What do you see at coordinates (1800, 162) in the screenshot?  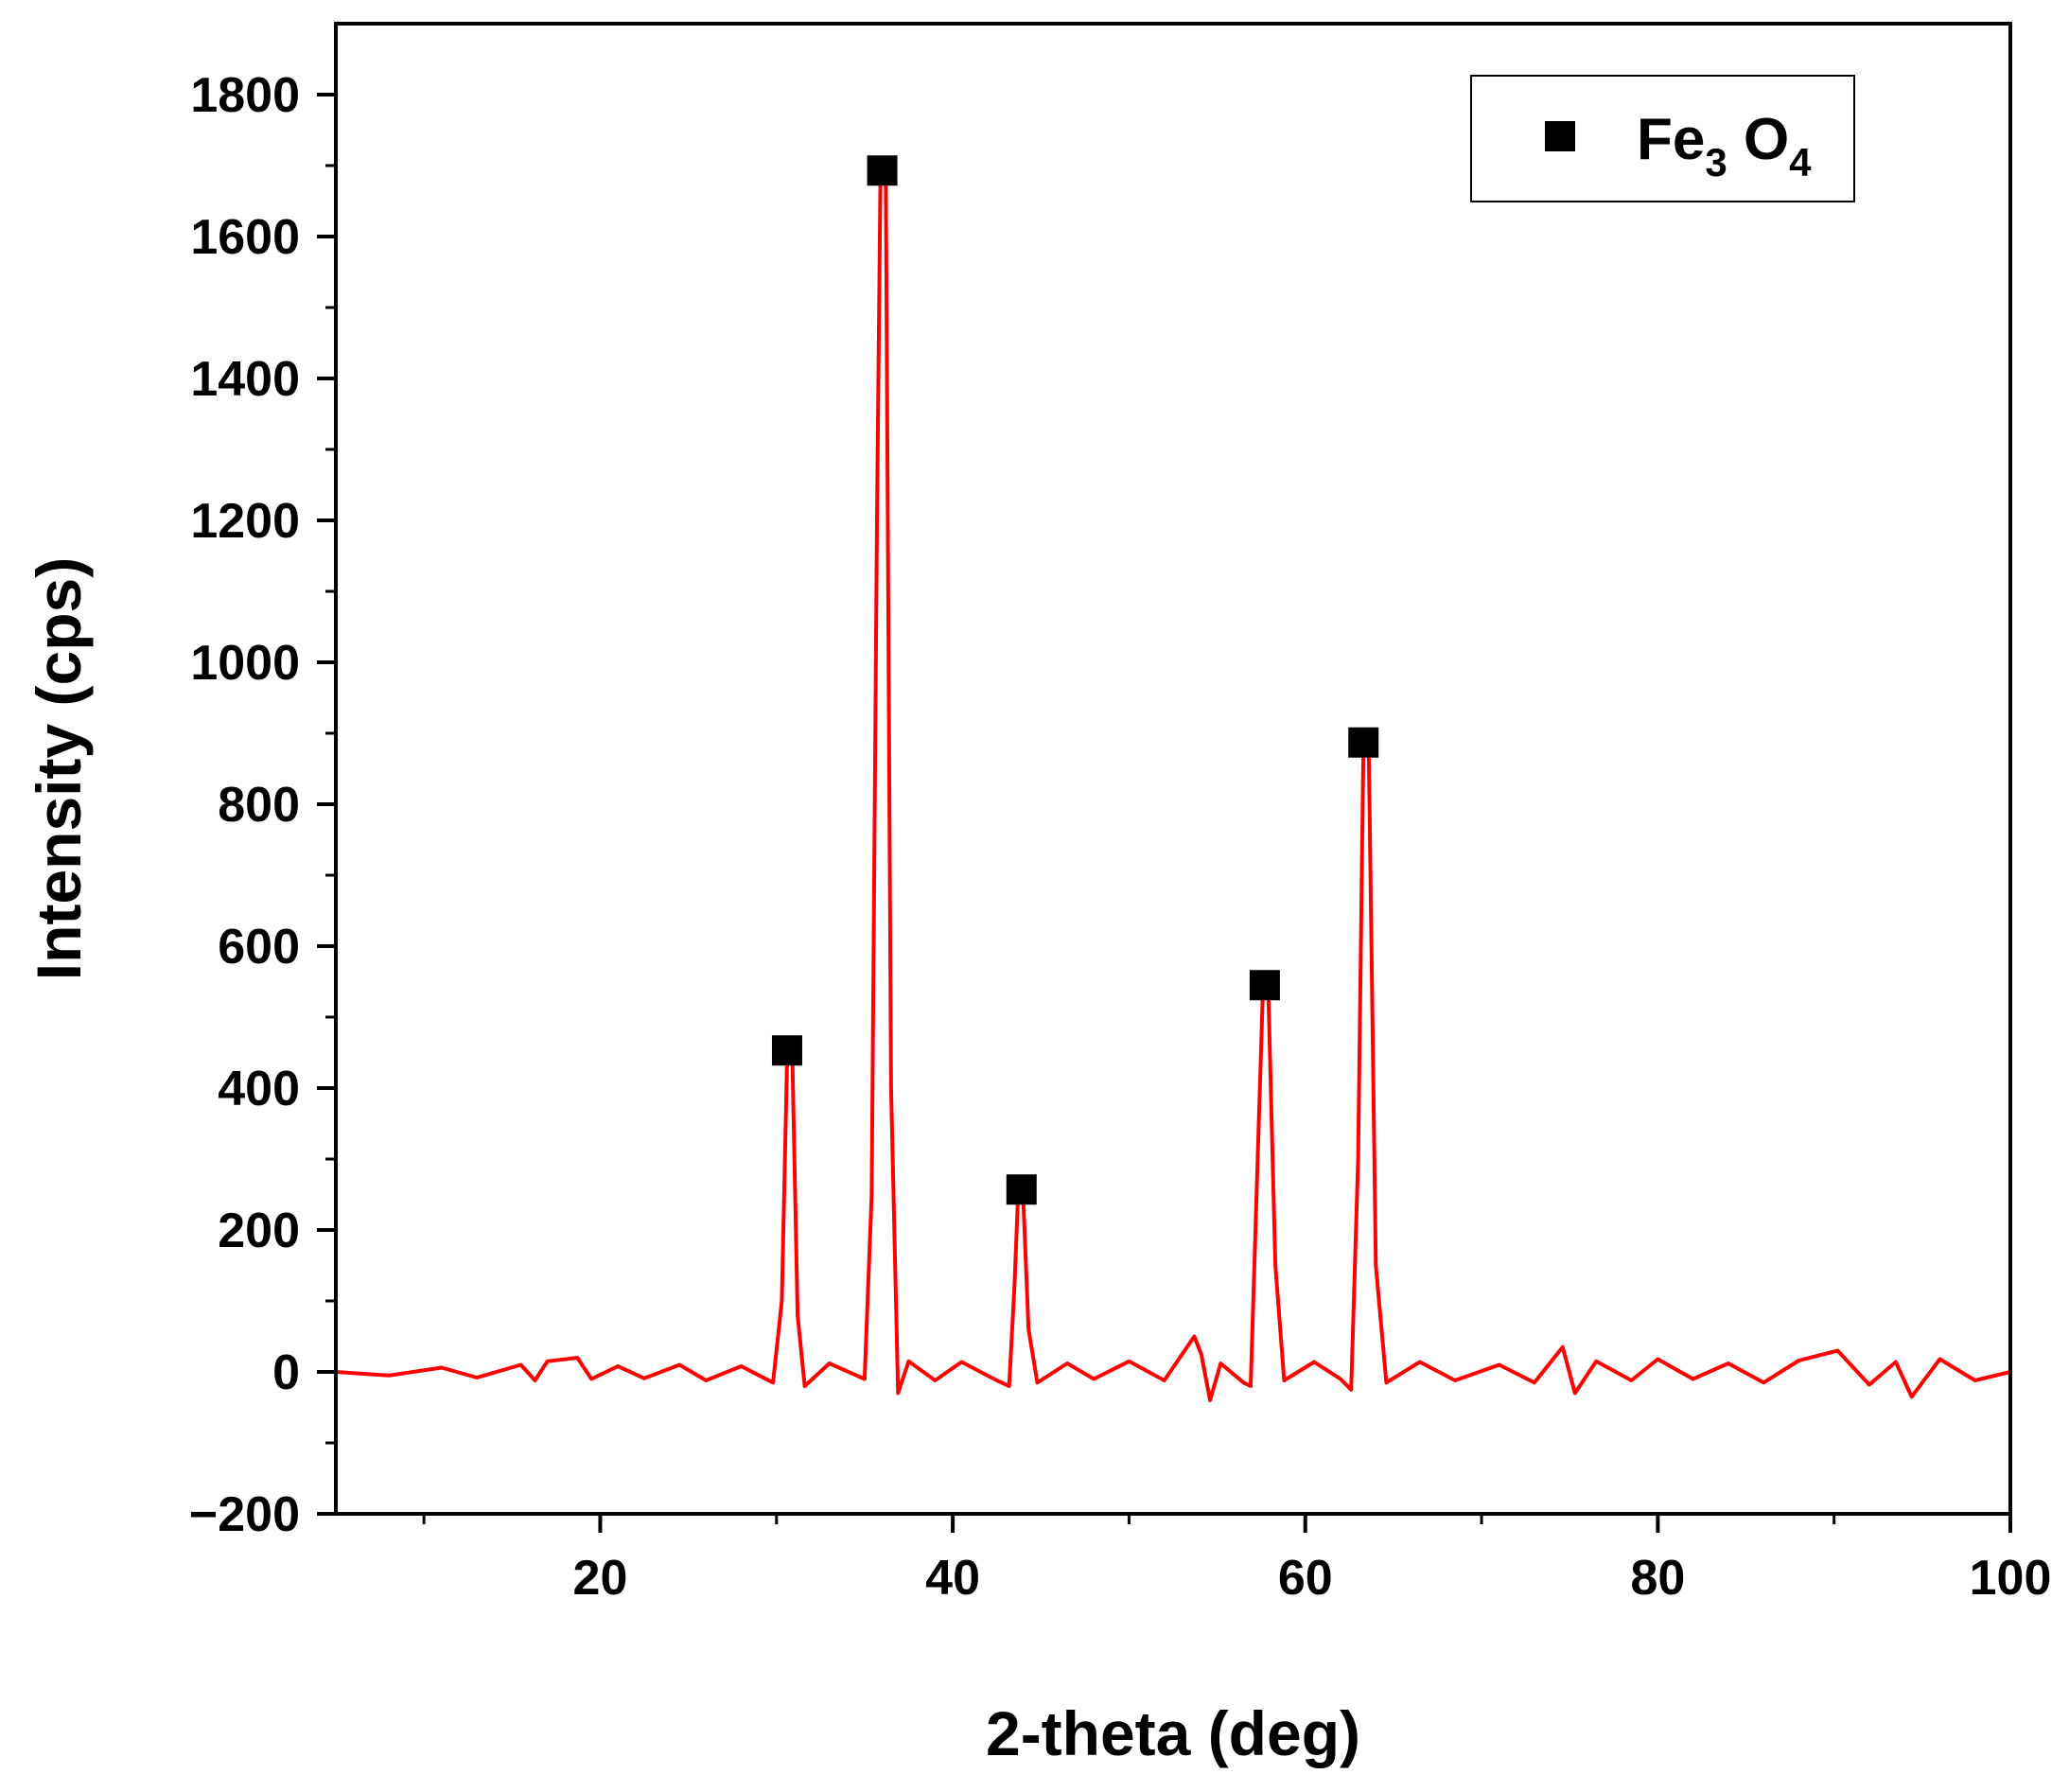 I see `legend-subscript: 4` at bounding box center [1800, 162].